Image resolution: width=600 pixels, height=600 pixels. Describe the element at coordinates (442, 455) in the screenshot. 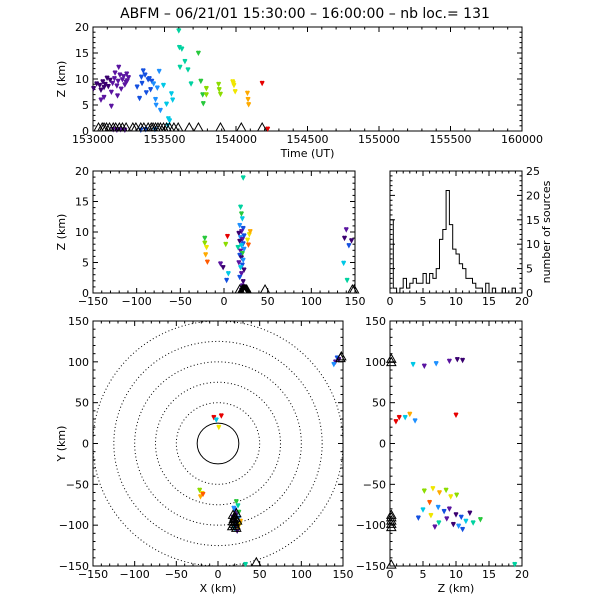

I see `height-y-panel: 0 5 10 15 20 −150 −100 −50 0 50 100 150 Z (km)` at that location.